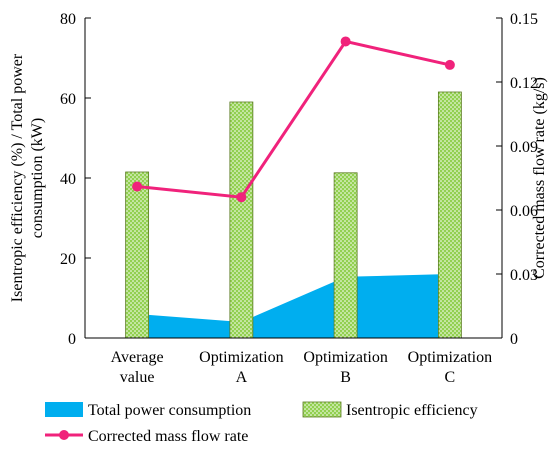  What do you see at coordinates (137, 357) in the screenshot?
I see `x-tick-label: Average` at bounding box center [137, 357].